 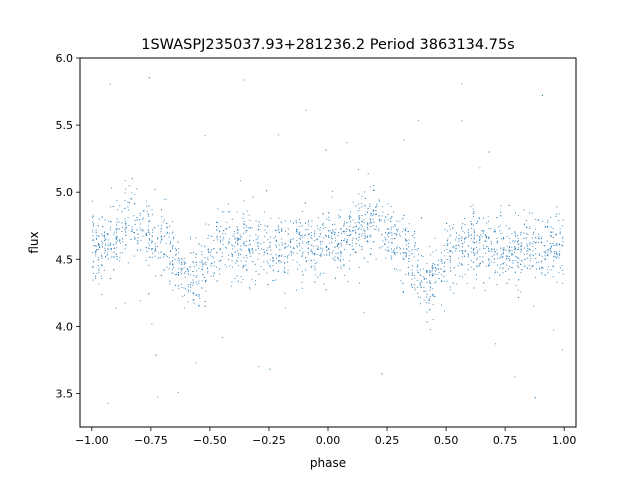 I want to click on x-tick-label: −1.00, so click(x=92, y=440).